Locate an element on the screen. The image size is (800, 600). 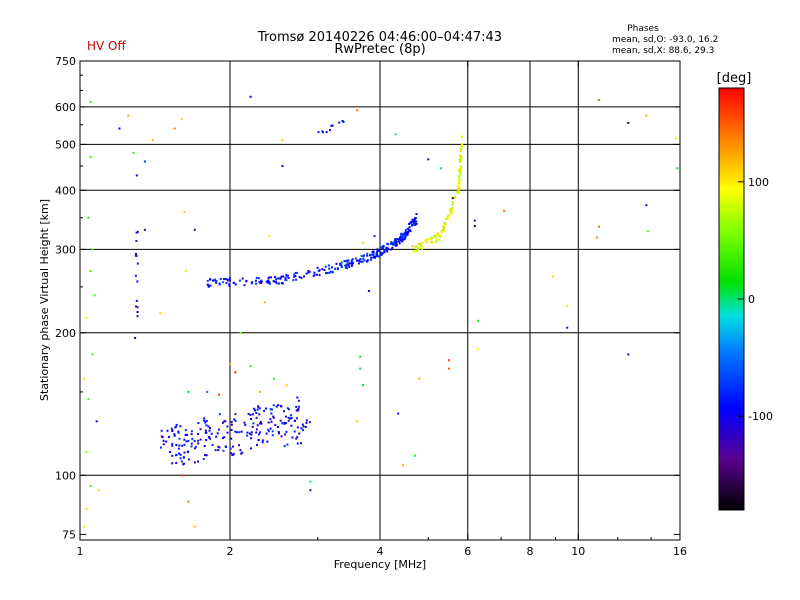
colorbar-tick-label: -100 is located at coordinates (760, 416).